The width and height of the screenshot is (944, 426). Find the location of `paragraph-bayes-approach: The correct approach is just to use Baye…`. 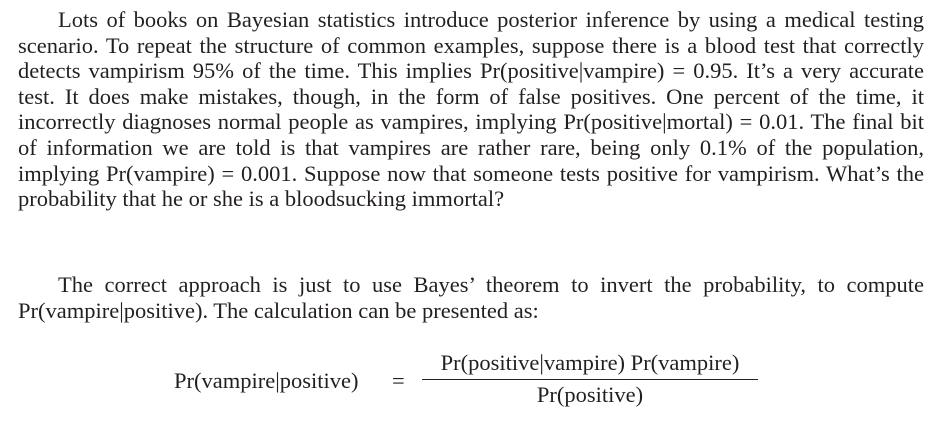

paragraph-bayes-approach: The correct approach is just to use Baye… is located at coordinates (471, 297).